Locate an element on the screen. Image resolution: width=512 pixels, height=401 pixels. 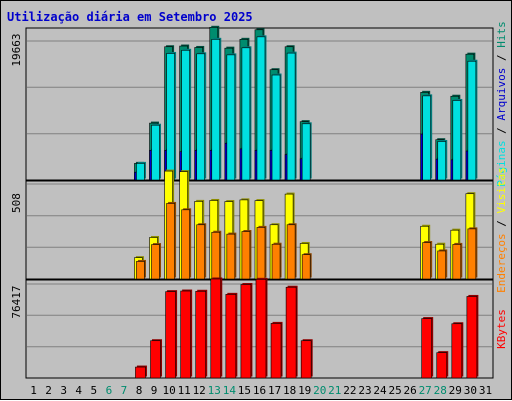
axis-label-part: Hits is located at coordinates (501, 34).